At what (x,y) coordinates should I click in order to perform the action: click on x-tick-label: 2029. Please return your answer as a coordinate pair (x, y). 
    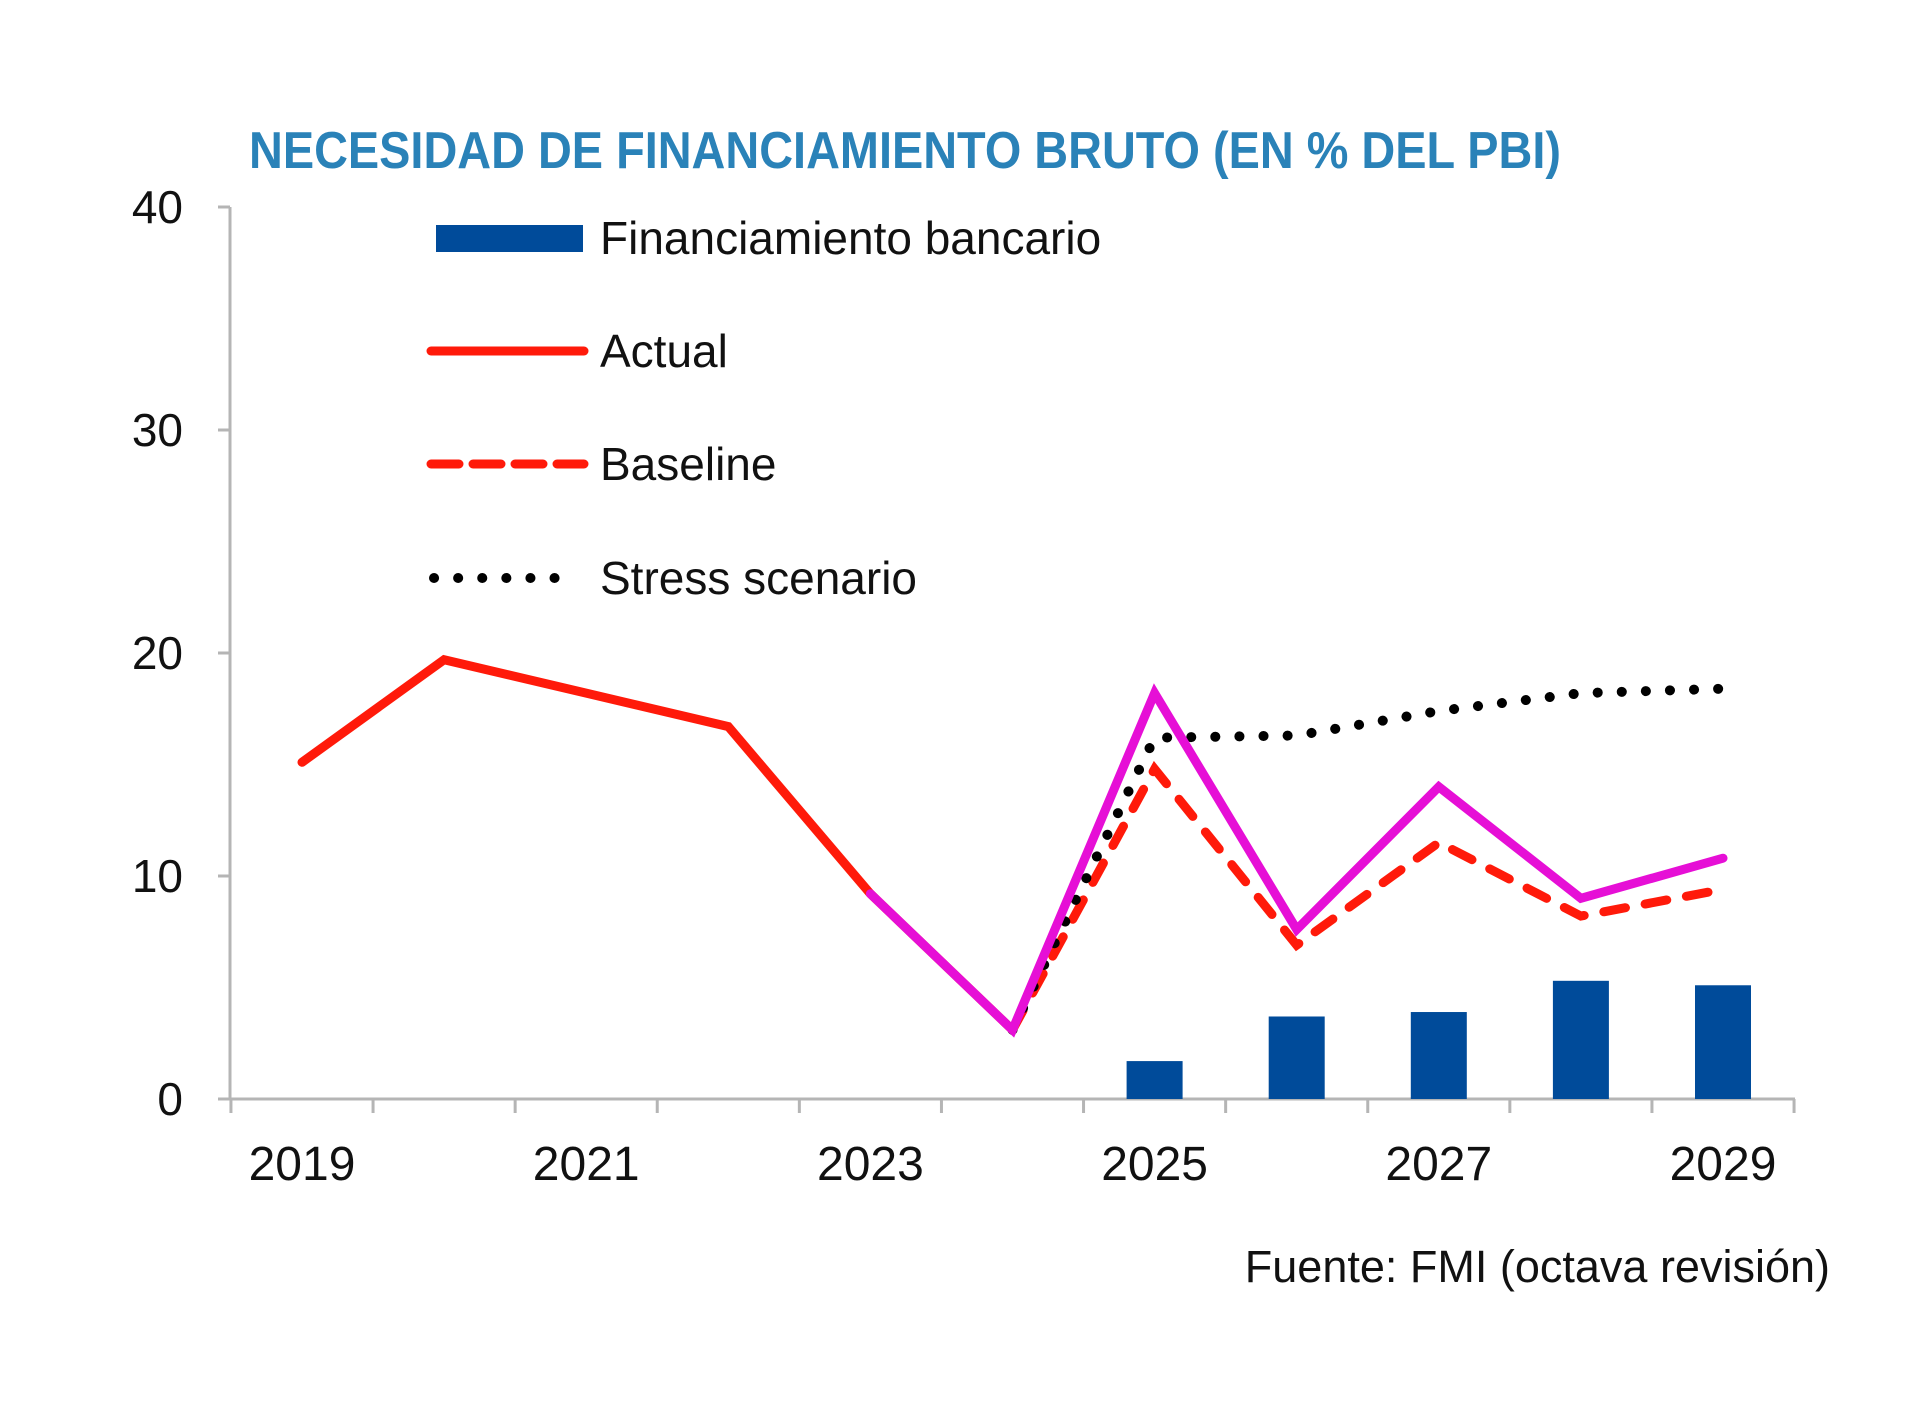
    Looking at the image, I should click on (1723, 1164).